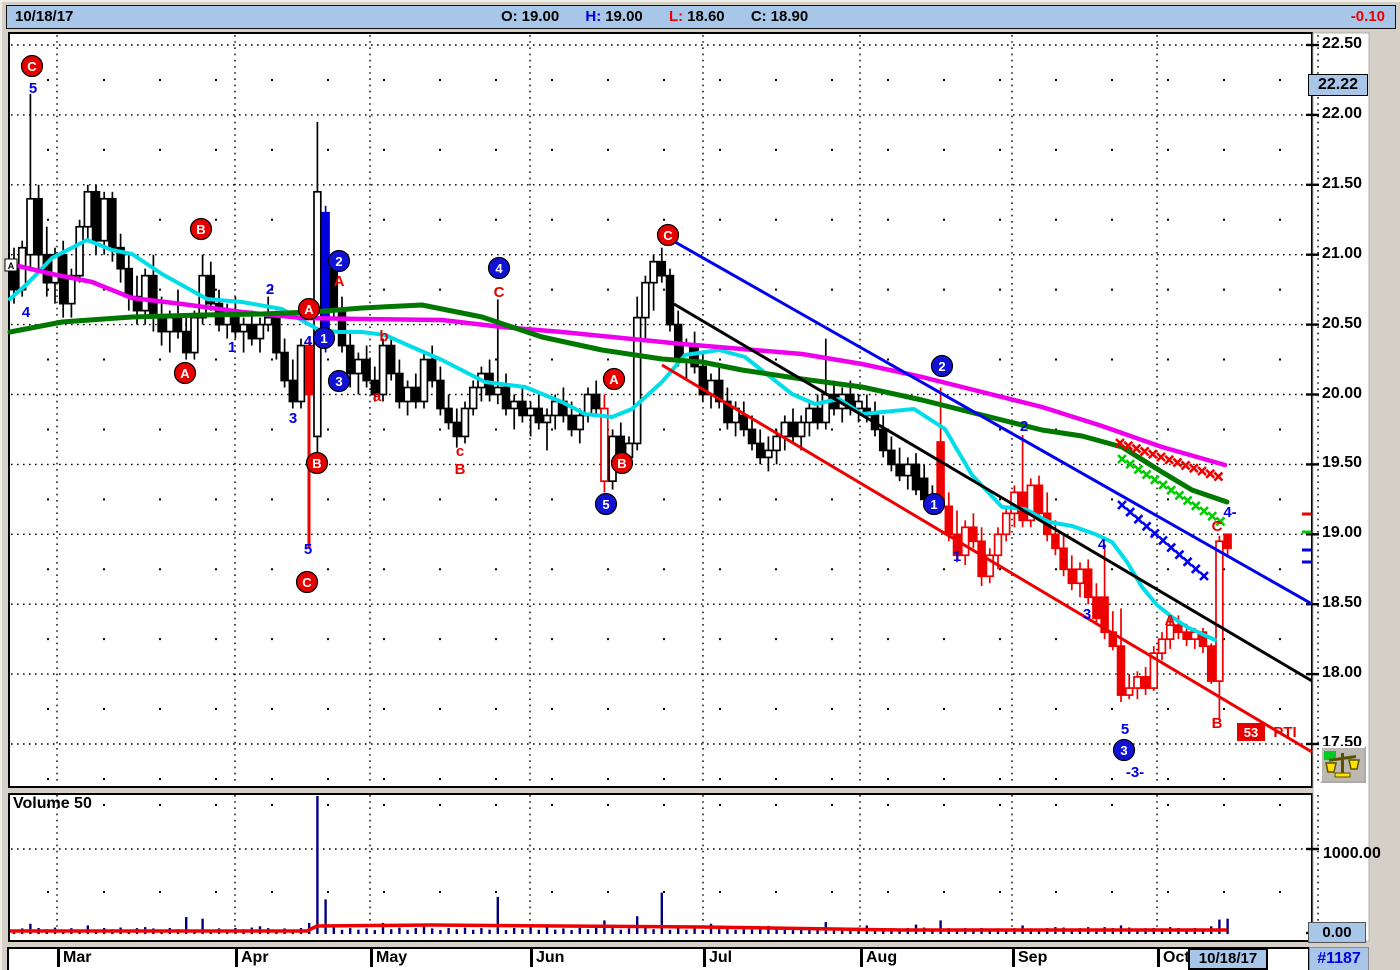  Describe the element at coordinates (1342, 43) in the screenshot. I see `price-axis-label: 22.50` at that location.